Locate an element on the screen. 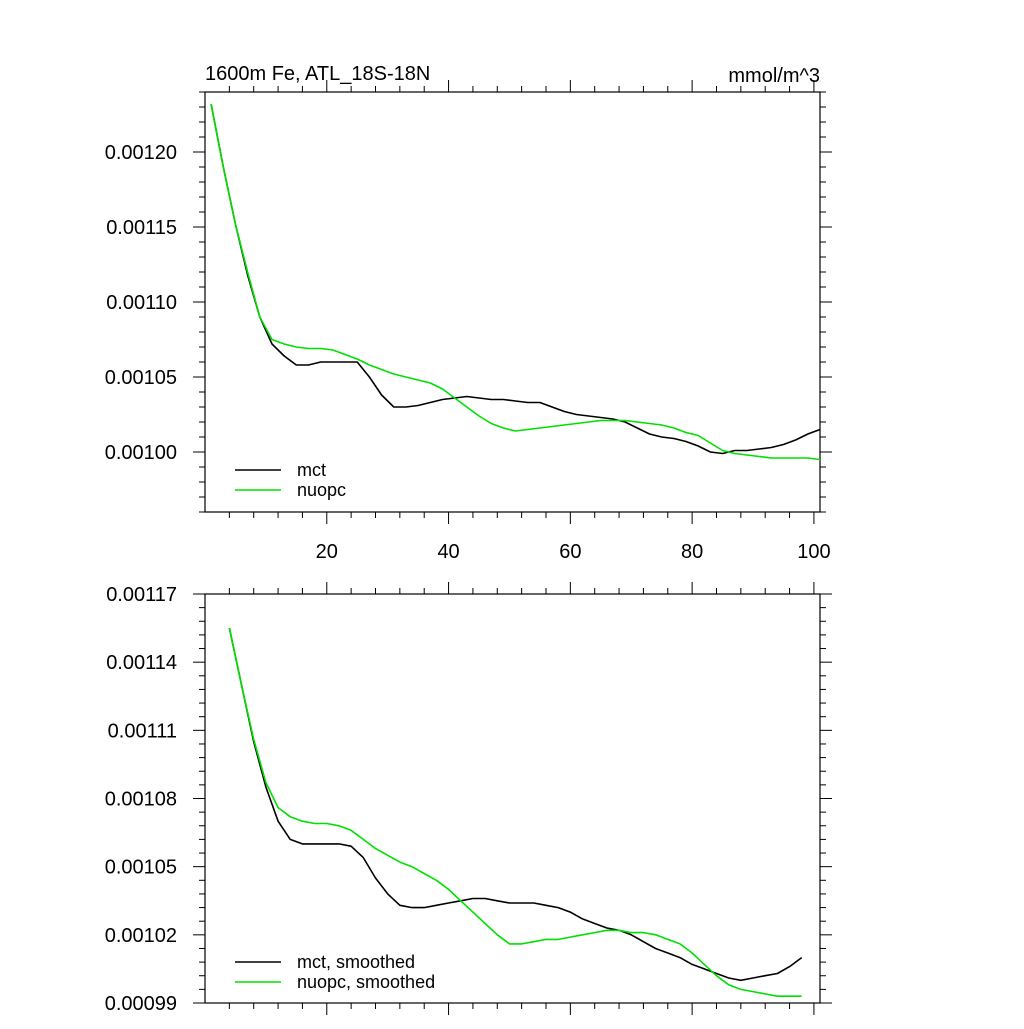 The height and width of the screenshot is (1029, 1024). chart-units: mmol/m^3 is located at coordinates (774, 76).